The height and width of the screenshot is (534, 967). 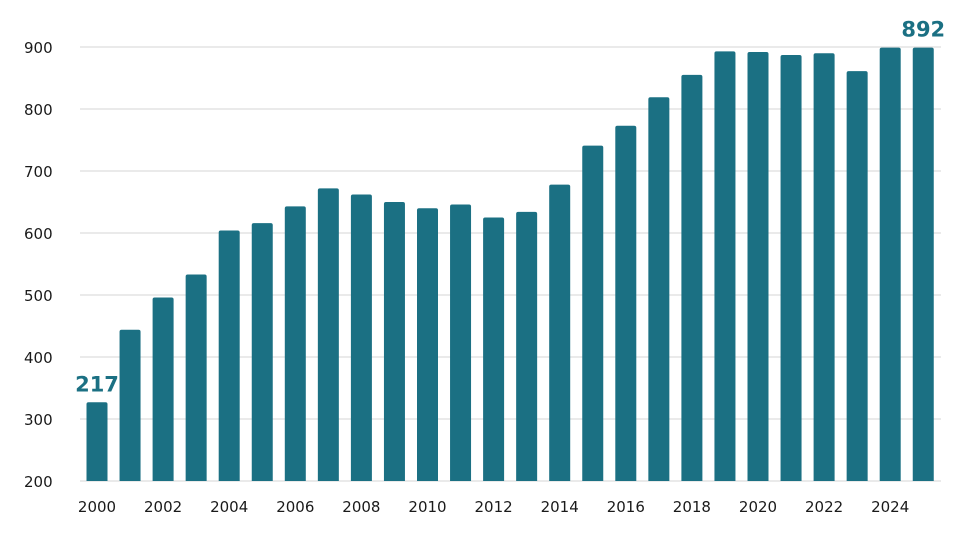 I want to click on x-tick-label: 2004, so click(x=229, y=507).